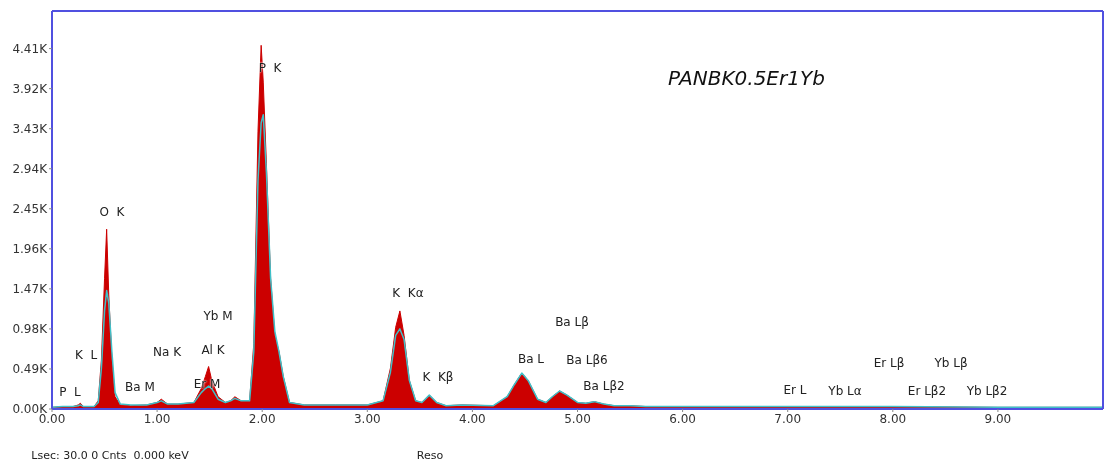 The image size is (1110, 471). What do you see at coordinates (157, 418) in the screenshot?
I see `x-tick-label: 1.00` at bounding box center [157, 418].